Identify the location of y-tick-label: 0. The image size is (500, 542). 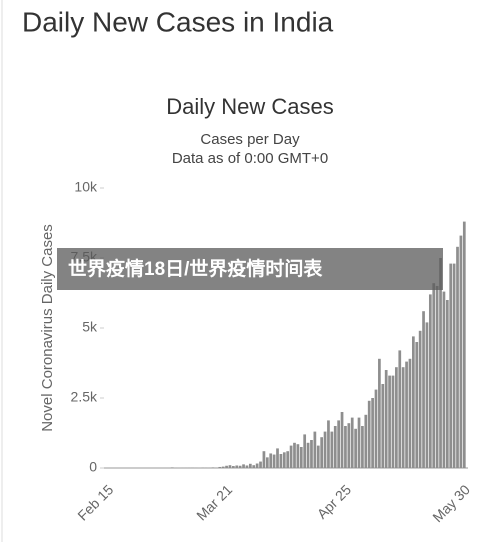
(93, 467).